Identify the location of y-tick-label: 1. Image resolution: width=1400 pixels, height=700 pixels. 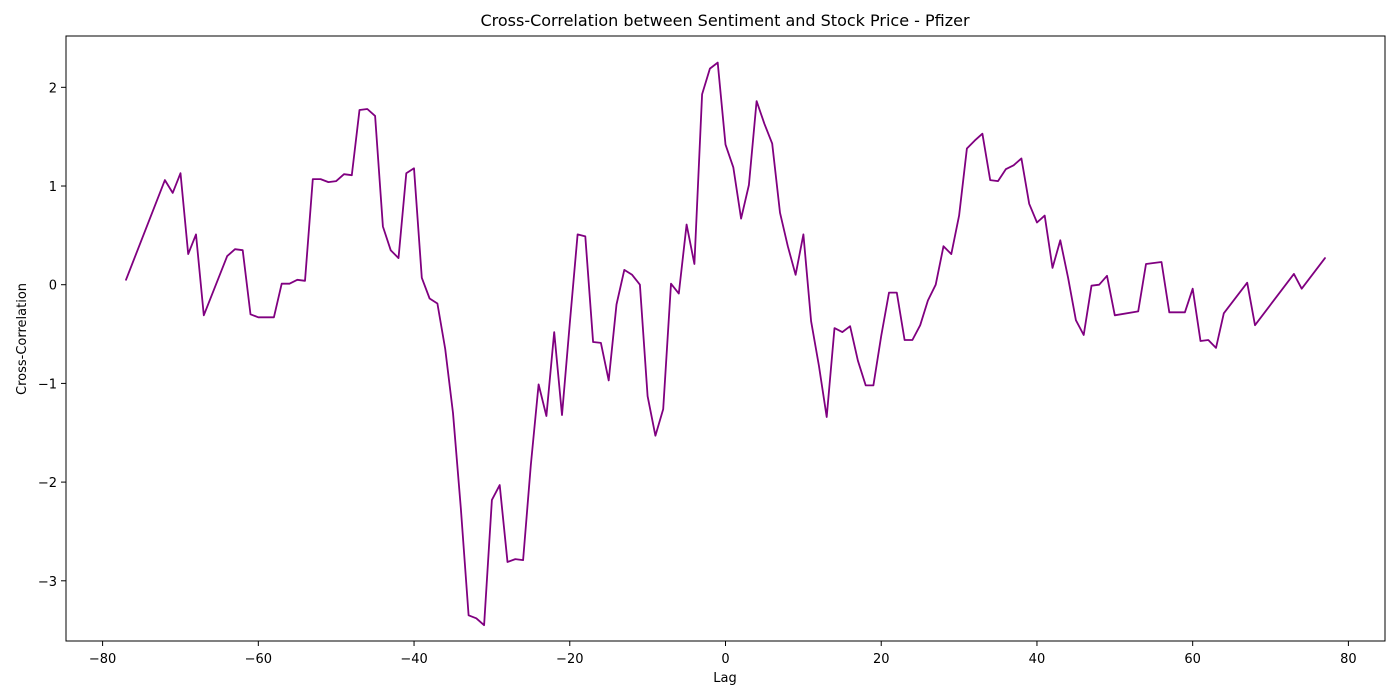
(53, 187).